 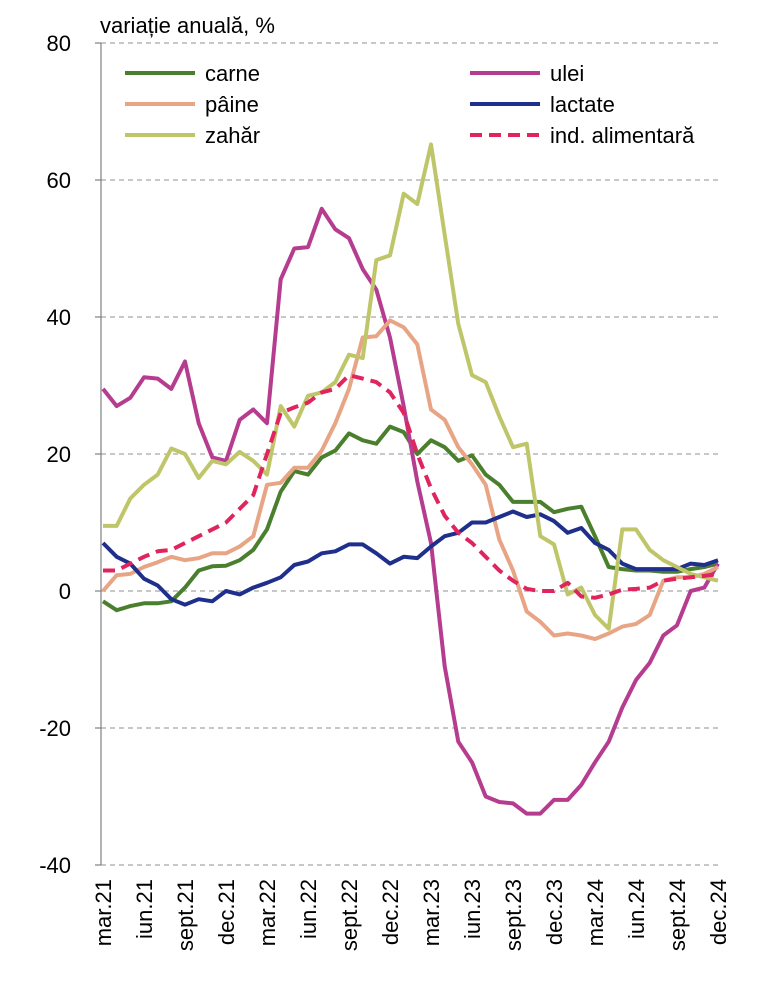 I want to click on y-tick-label: 20, so click(x=59, y=454).